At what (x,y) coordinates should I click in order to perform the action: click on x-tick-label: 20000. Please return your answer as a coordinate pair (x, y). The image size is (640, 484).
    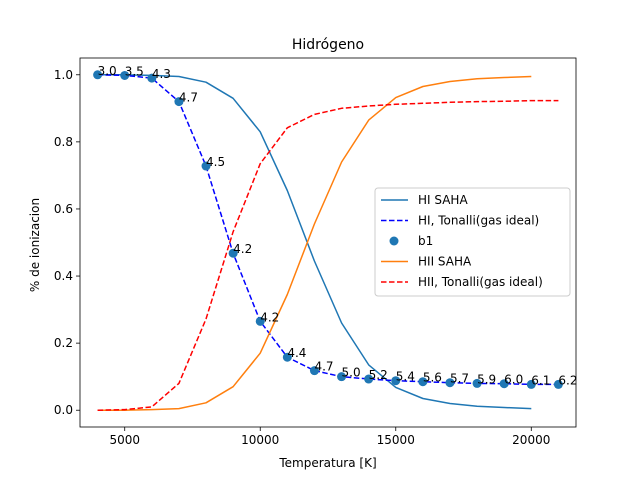
    Looking at the image, I should click on (531, 440).